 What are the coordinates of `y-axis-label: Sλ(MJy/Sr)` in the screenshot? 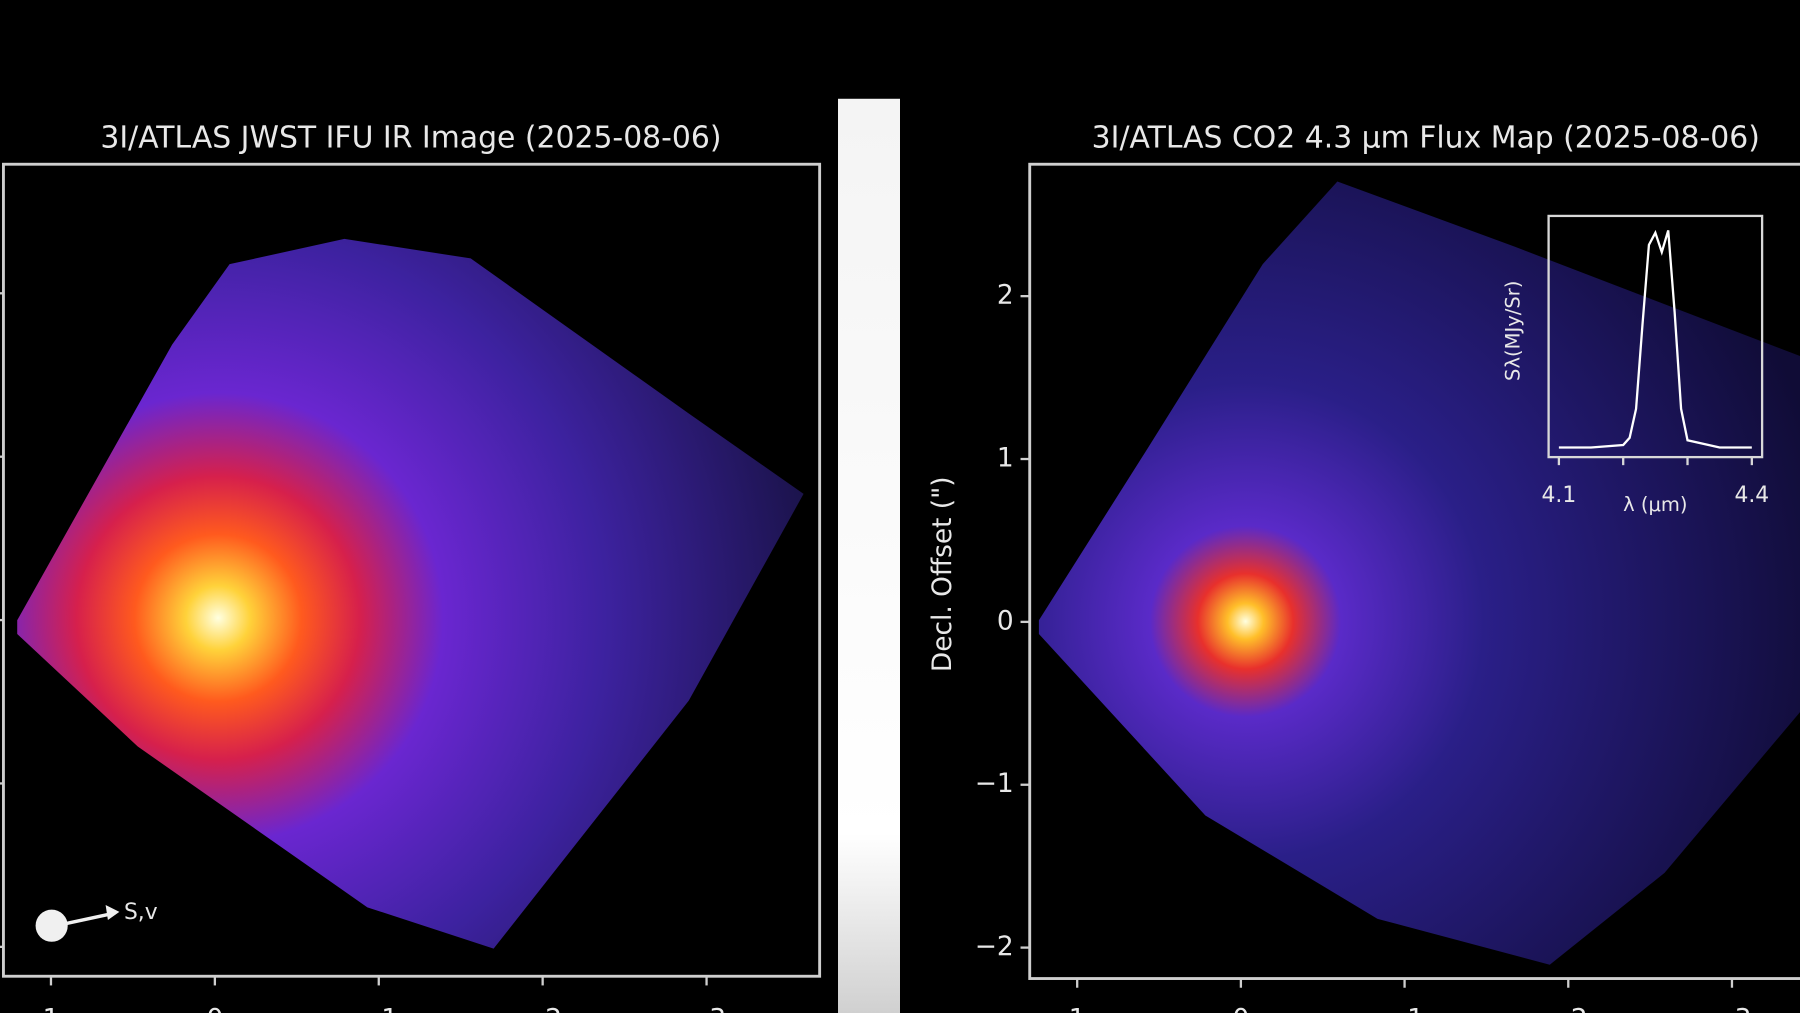 It's located at (1513, 331).